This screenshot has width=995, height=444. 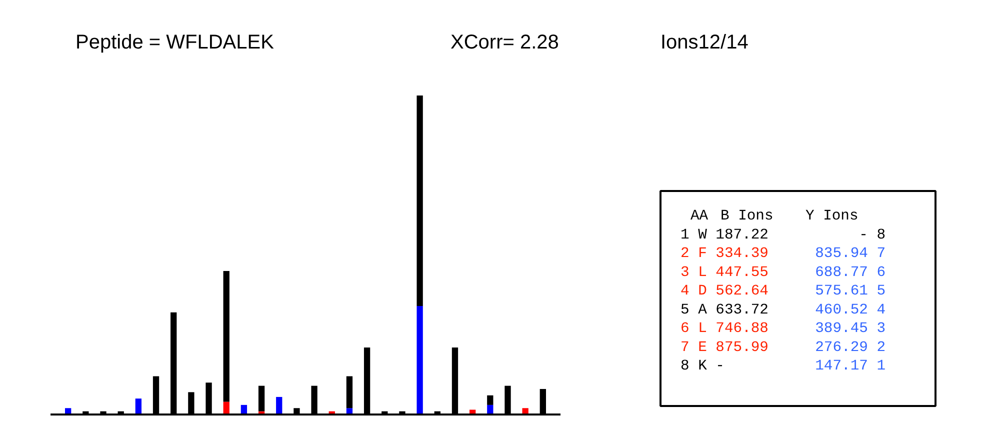 I want to click on text: 389.45 3, so click(x=850, y=329).